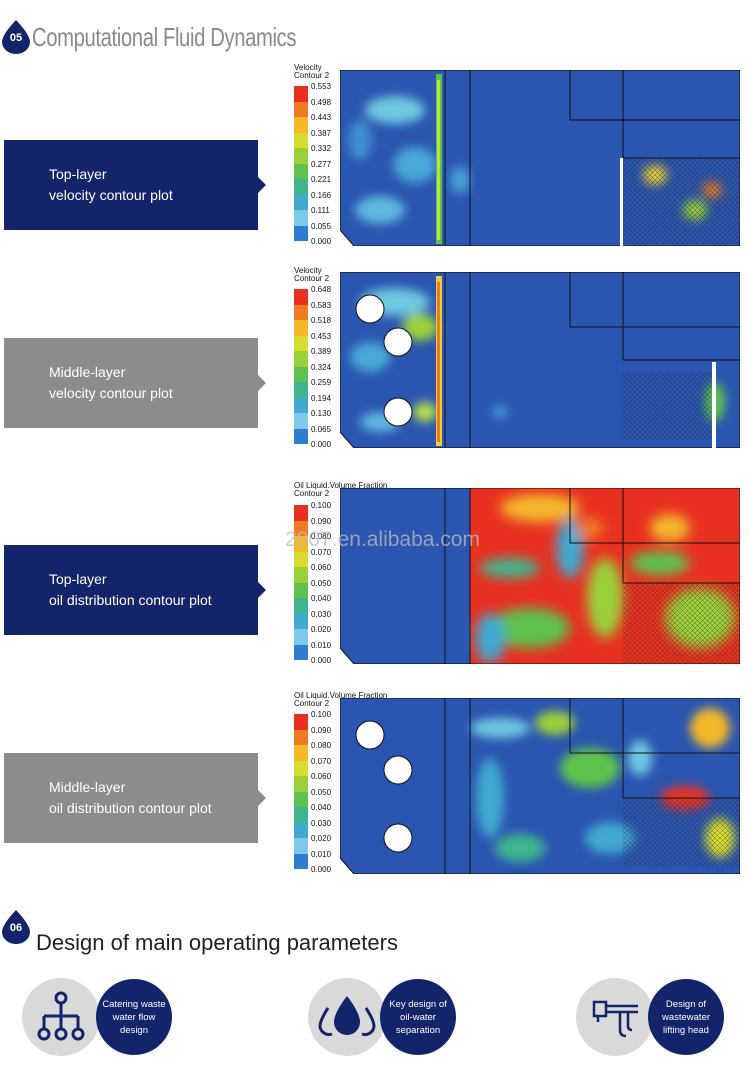 The width and height of the screenshot is (750, 1080). Describe the element at coordinates (320, 210) in the screenshot. I see `legend-tick-label: 0.111` at that location.